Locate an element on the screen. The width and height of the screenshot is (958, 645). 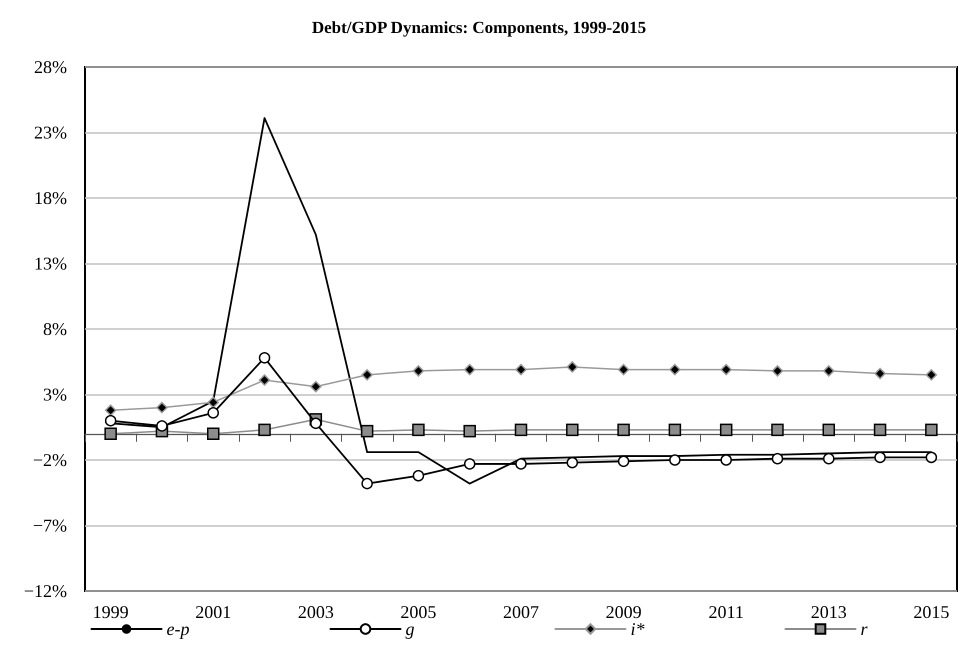
y-tick-label: 23% is located at coordinates (50, 132).